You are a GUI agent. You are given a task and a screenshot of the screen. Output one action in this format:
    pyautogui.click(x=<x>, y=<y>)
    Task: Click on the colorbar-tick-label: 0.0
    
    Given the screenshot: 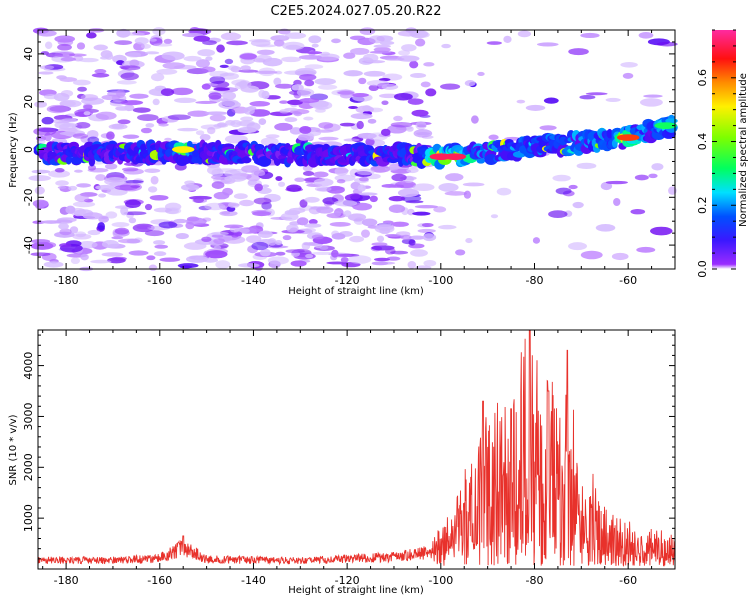 What is the action you would take?
    pyautogui.click(x=702, y=269)
    